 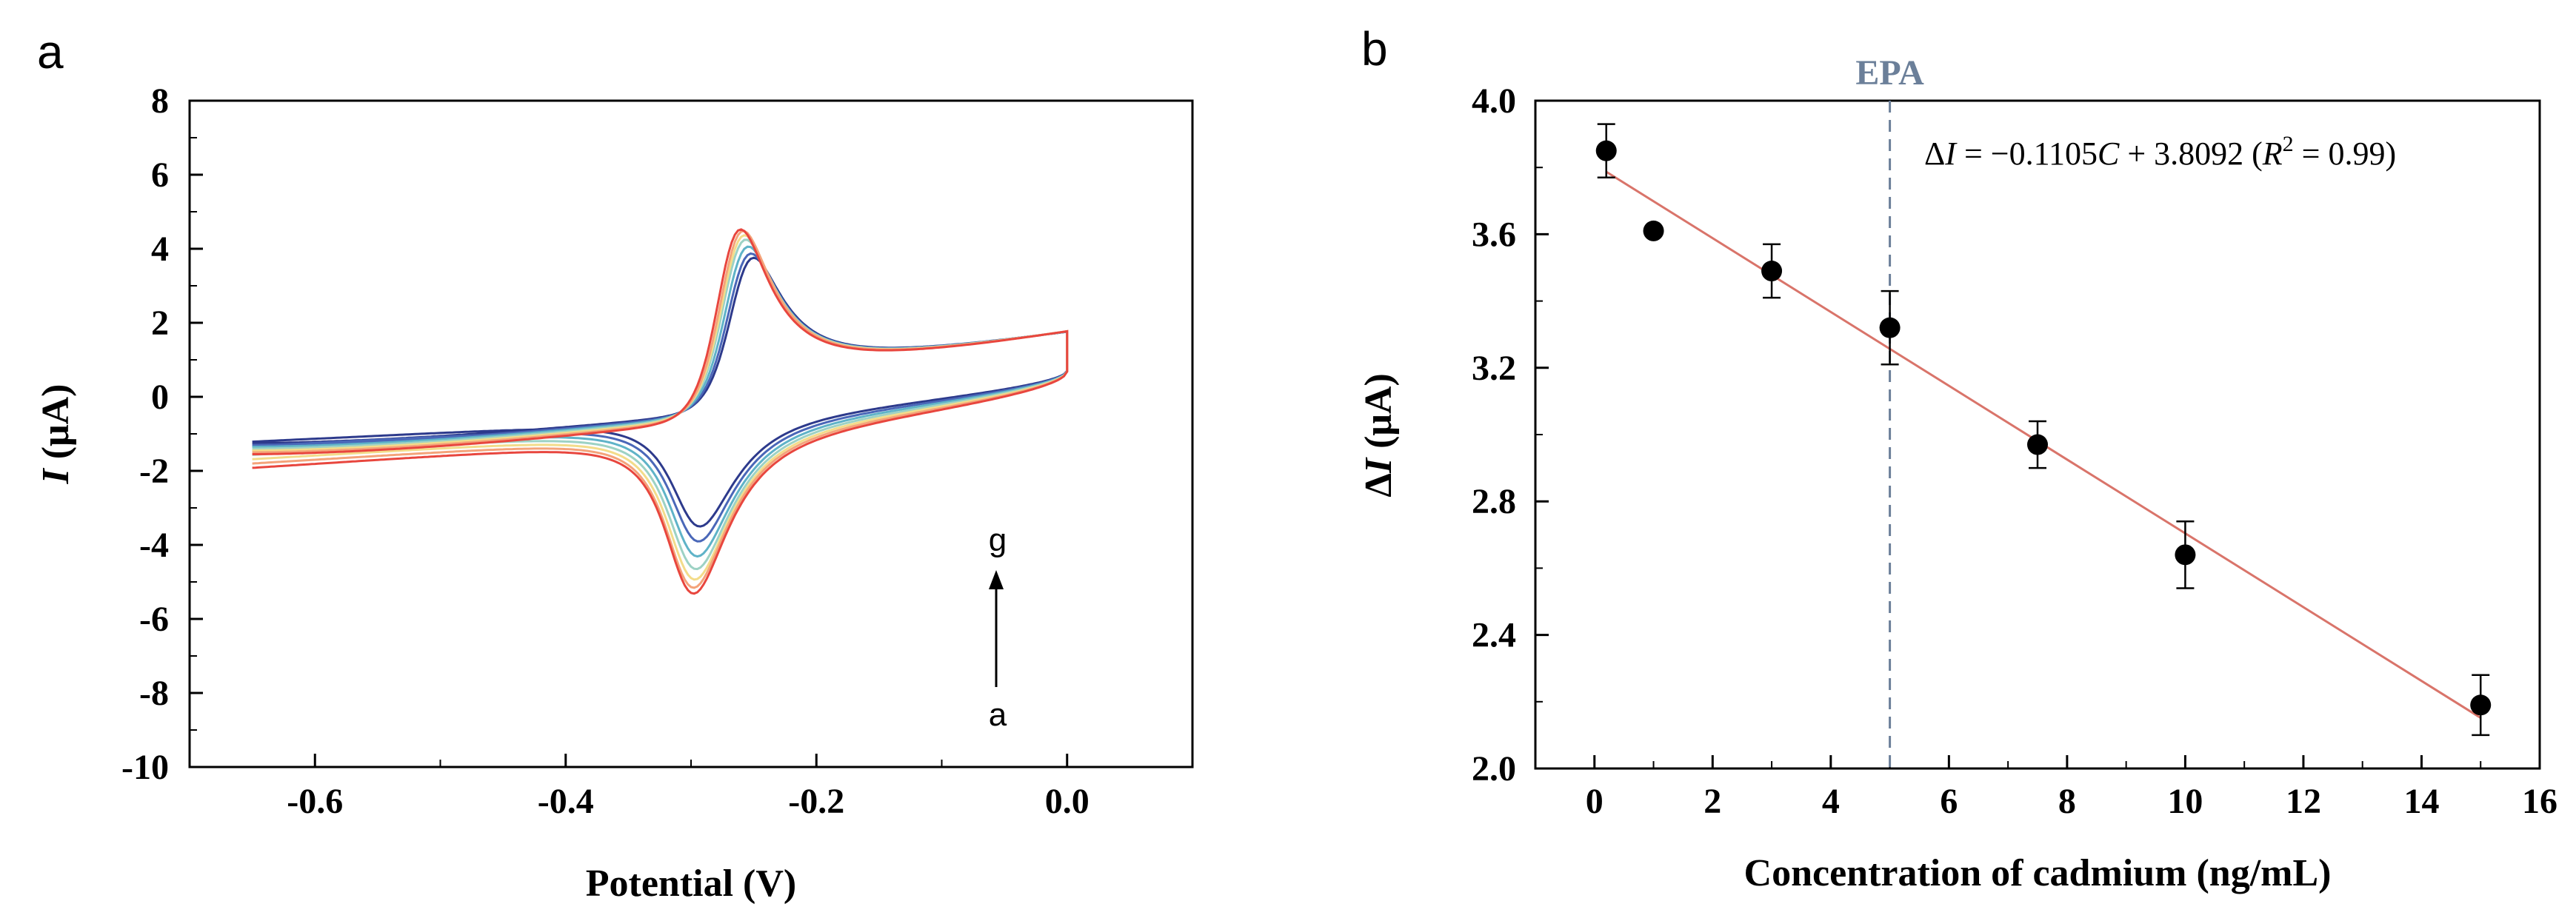 I want to click on y-tick-label: -8, so click(x=154, y=693).